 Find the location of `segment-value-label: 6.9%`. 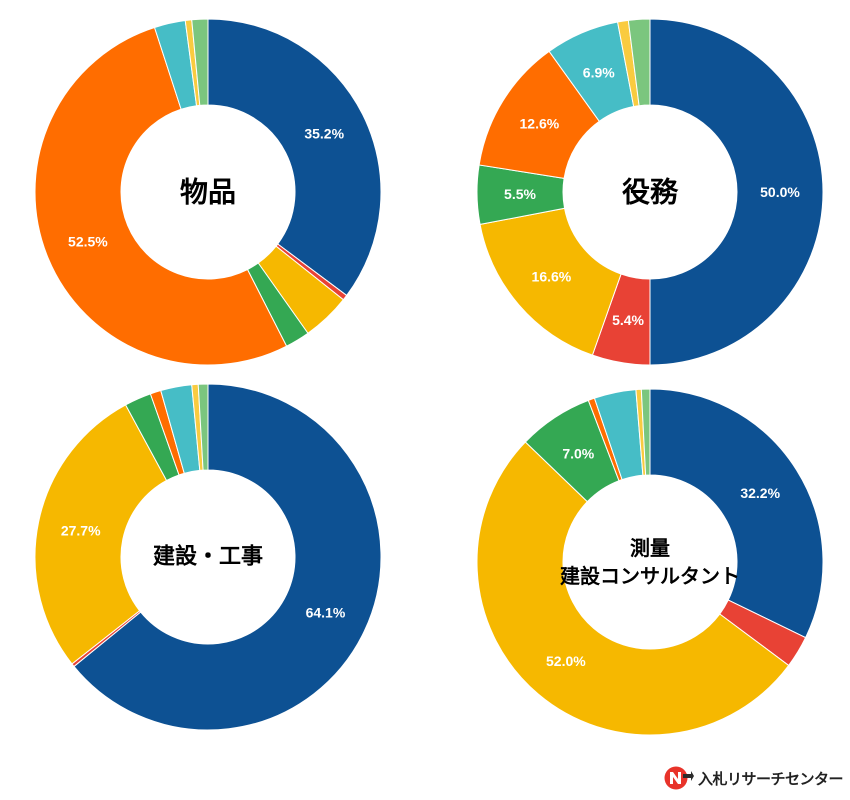

segment-value-label: 6.9% is located at coordinates (599, 73).